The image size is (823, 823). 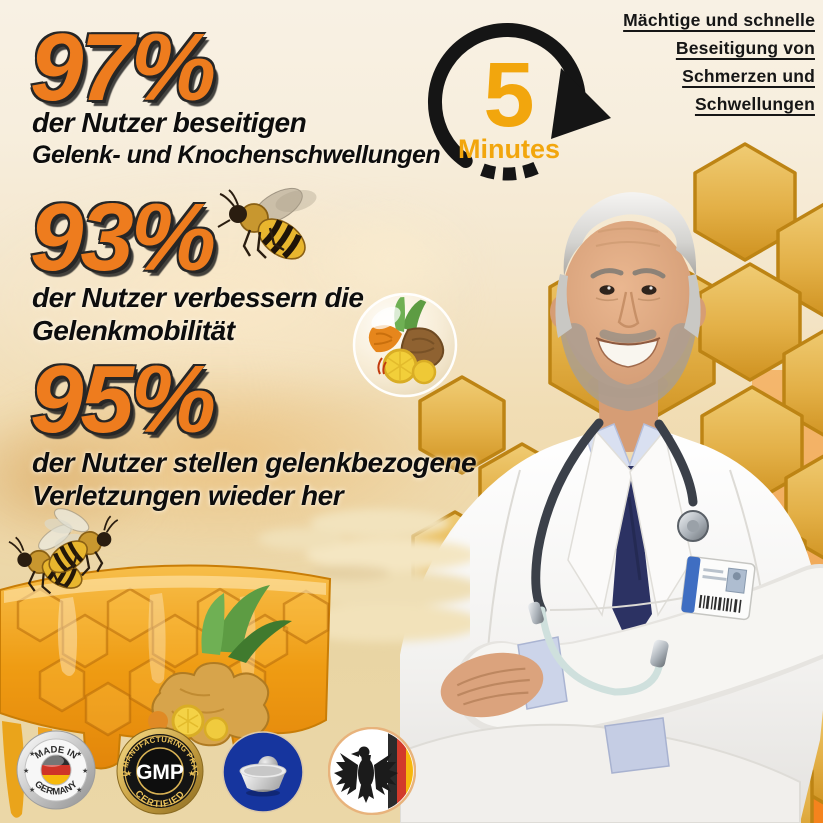 What do you see at coordinates (754, 104) in the screenshot?
I see `headline-line: Schwellungen` at bounding box center [754, 104].